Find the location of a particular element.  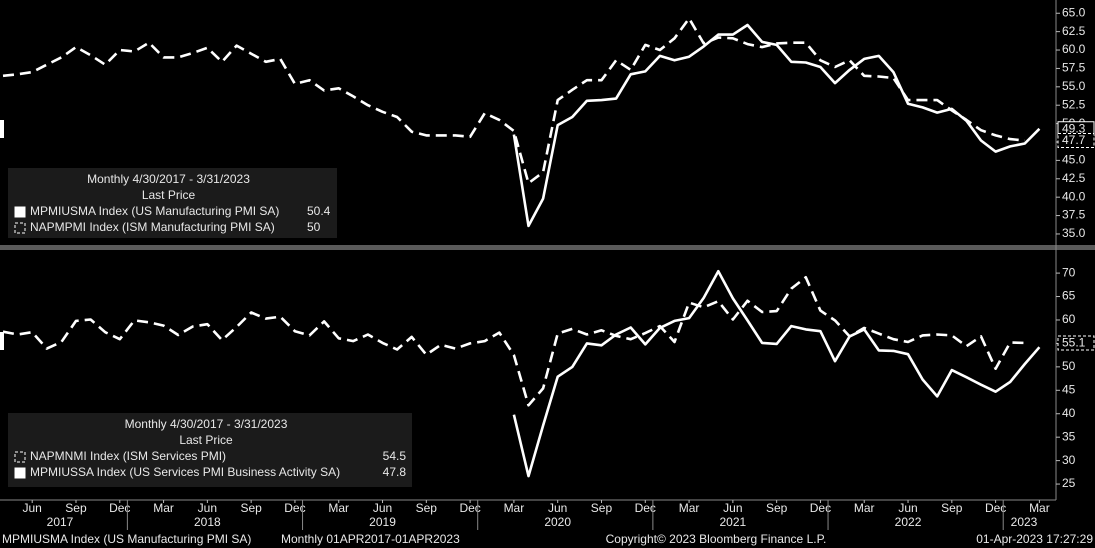

y-tick-label: 60 is located at coordinates (1069, 319).